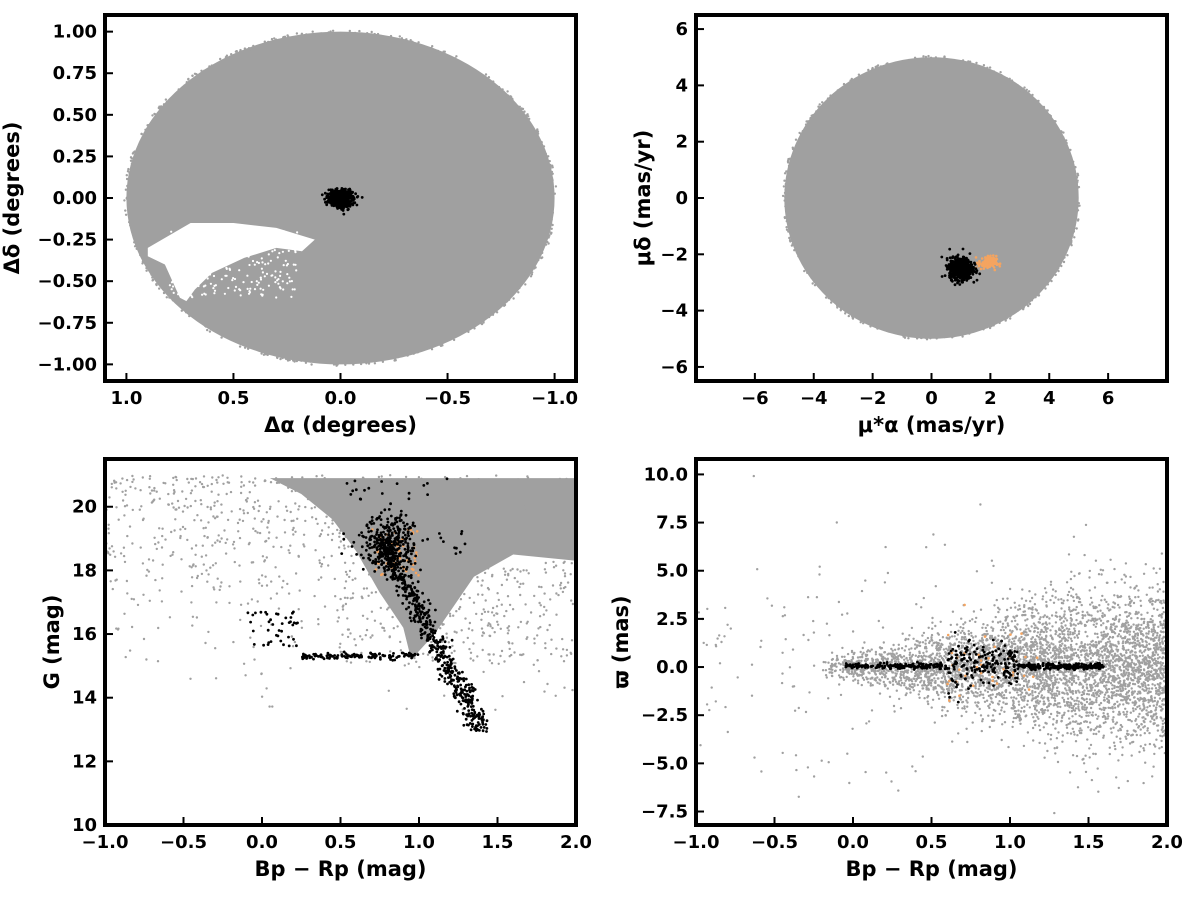 The image size is (1200, 900). I want to click on pm-ytick-label: −6, so click(674, 367).